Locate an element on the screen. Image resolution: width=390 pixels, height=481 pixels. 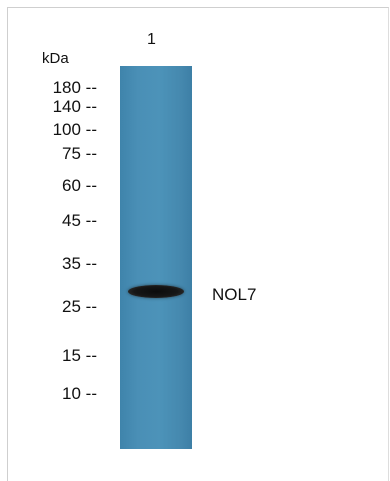
protein-band is located at coordinates (156, 291).